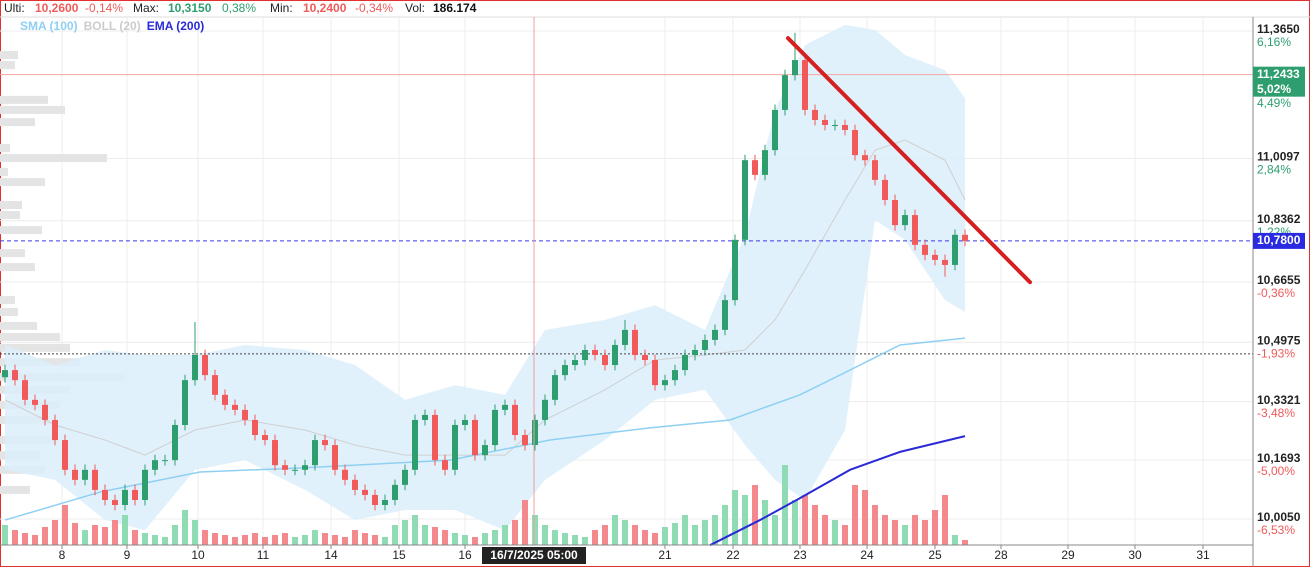  I want to click on y-tick-change: -0,36%, so click(1276, 293).